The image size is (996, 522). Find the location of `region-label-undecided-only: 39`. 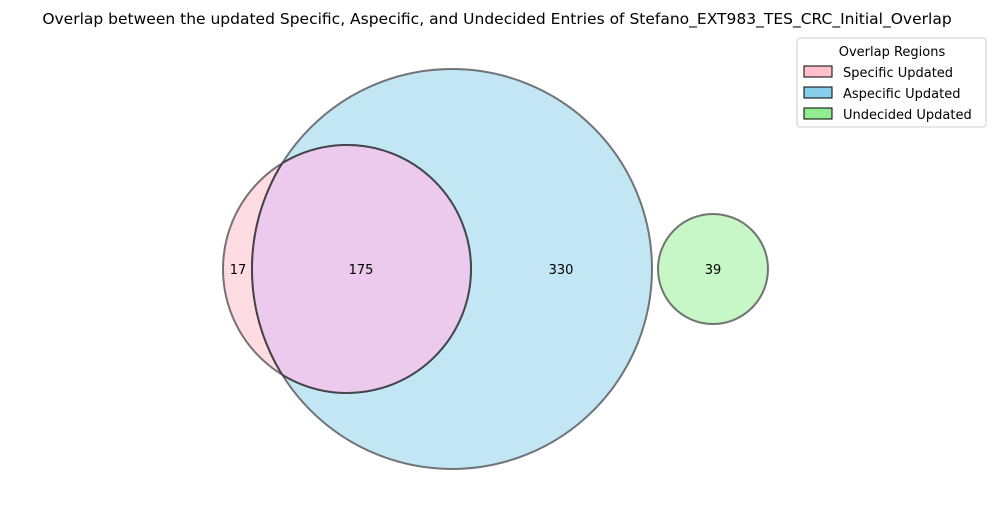

region-label-undecided-only: 39 is located at coordinates (713, 270).